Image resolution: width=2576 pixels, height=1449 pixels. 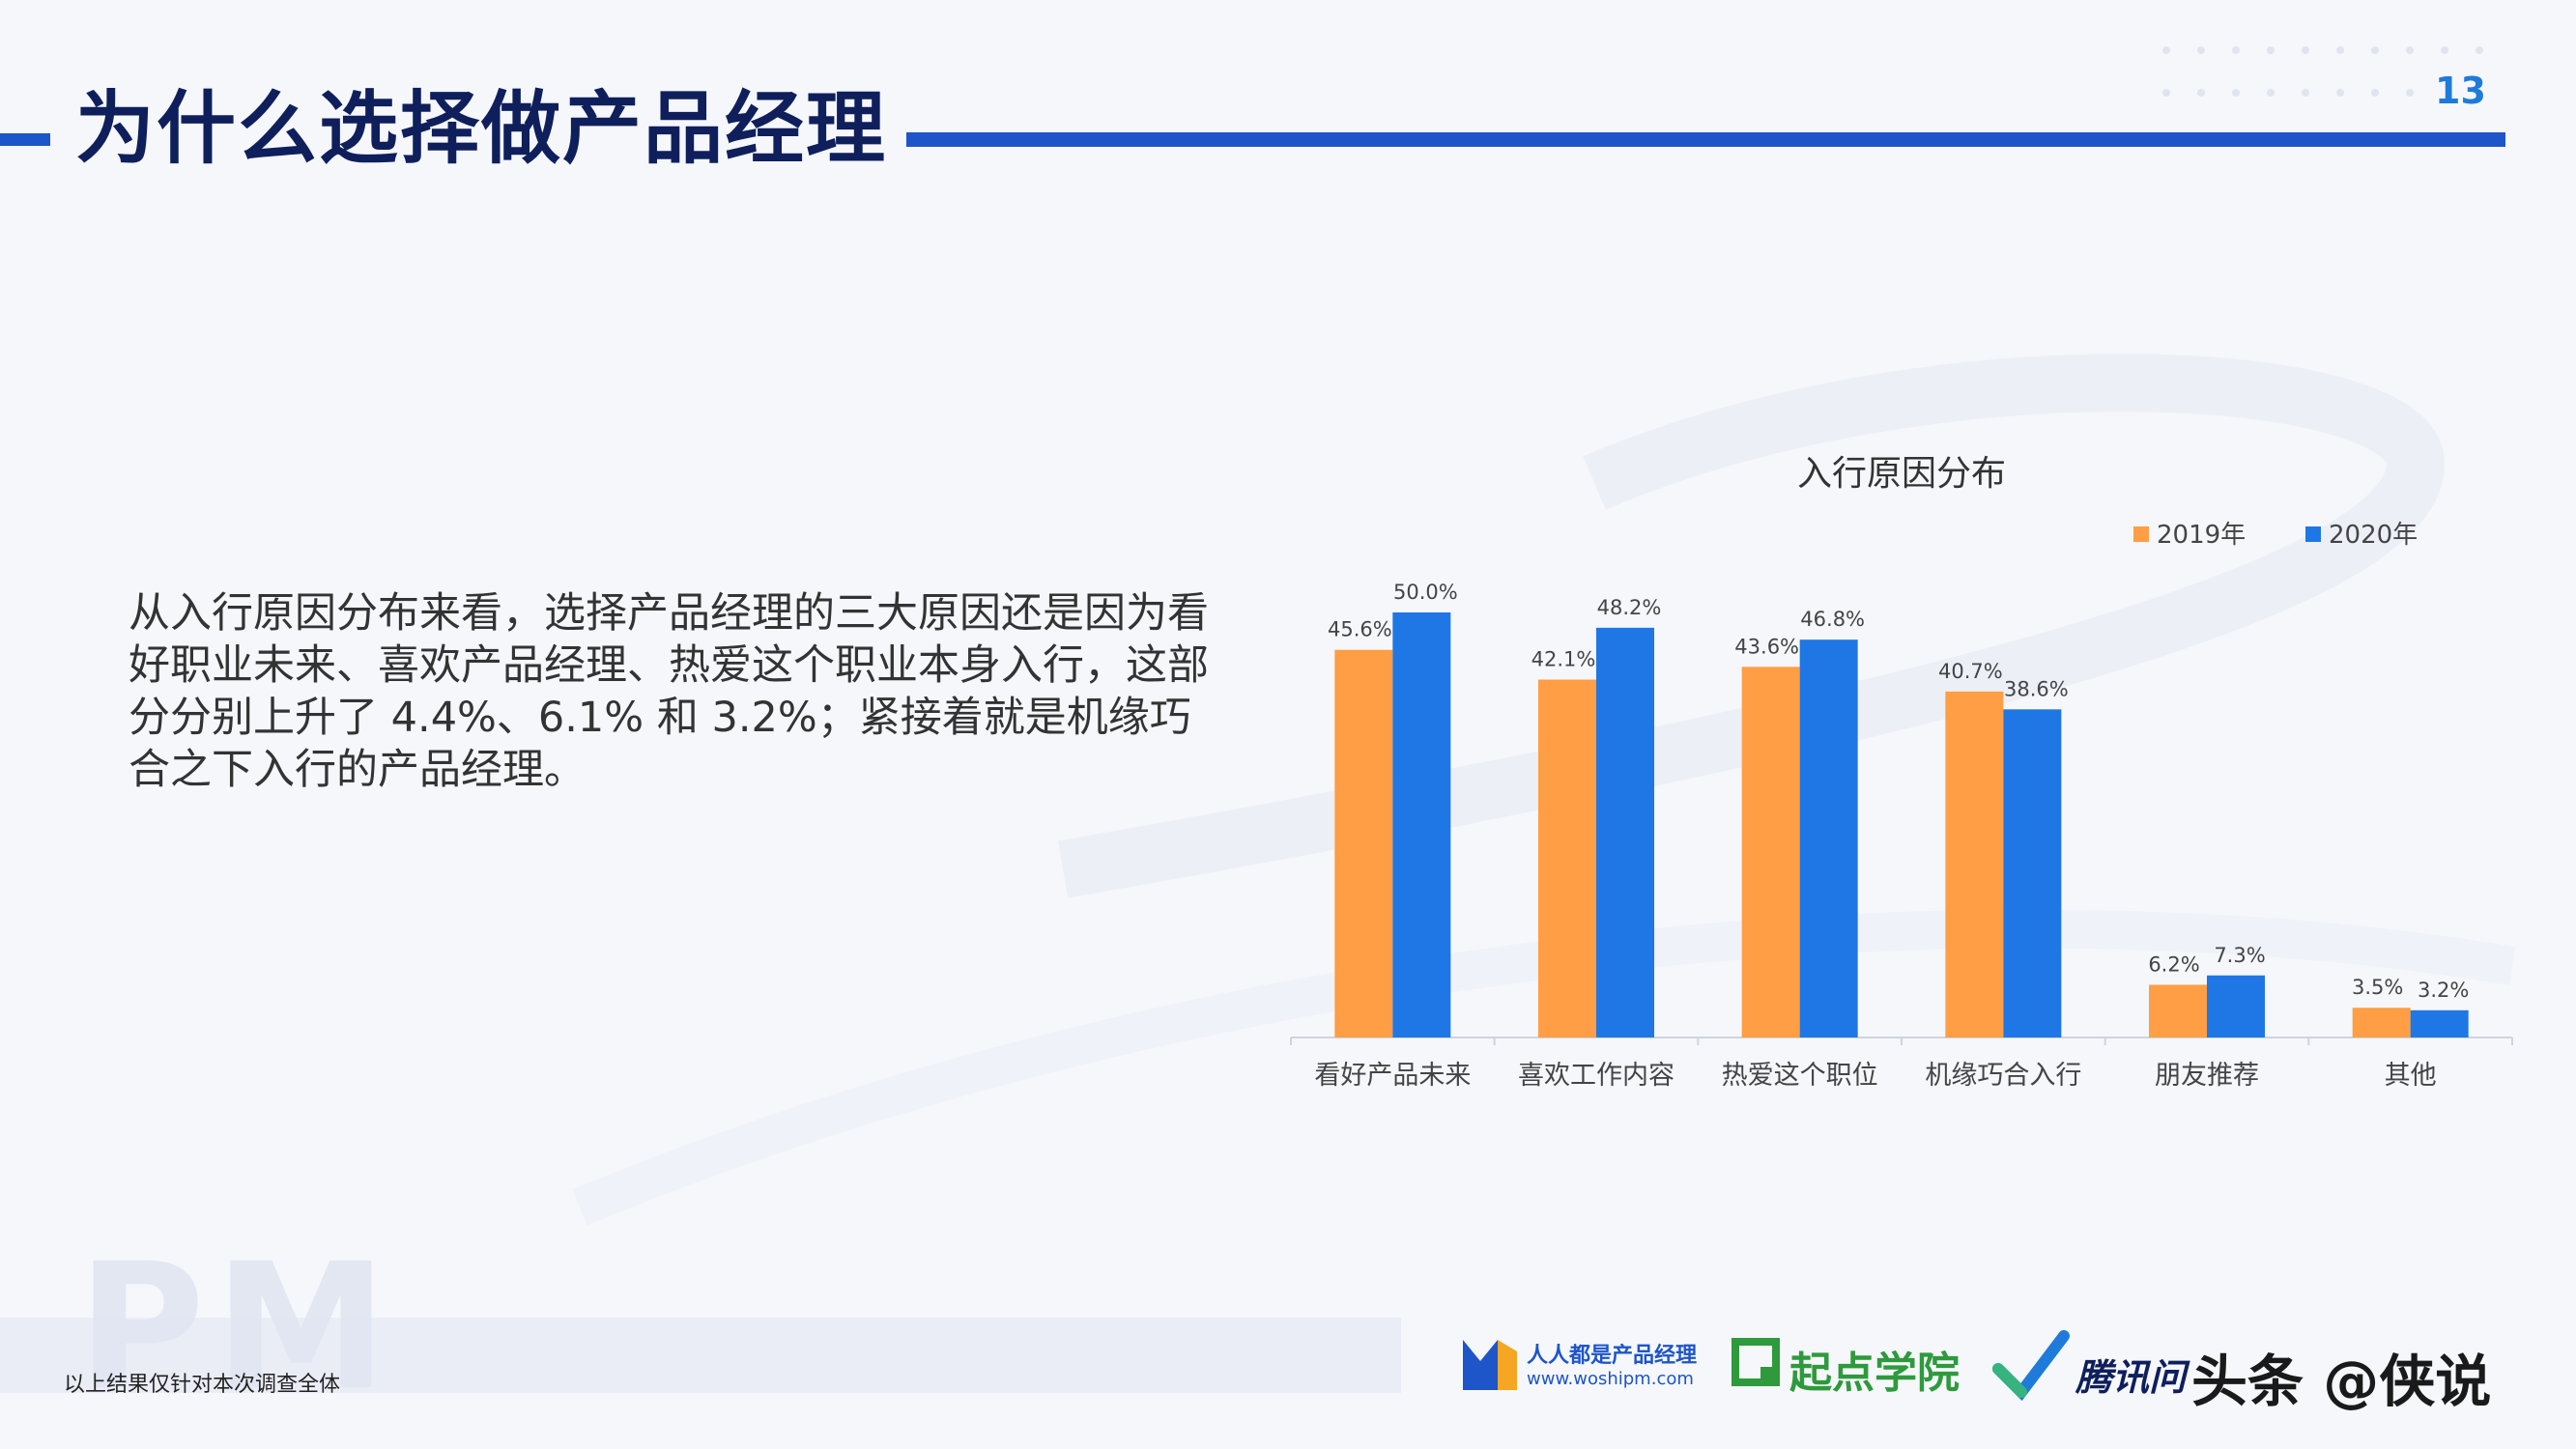 I want to click on page-title: 为什么选择做产品经理, so click(x=482, y=129).